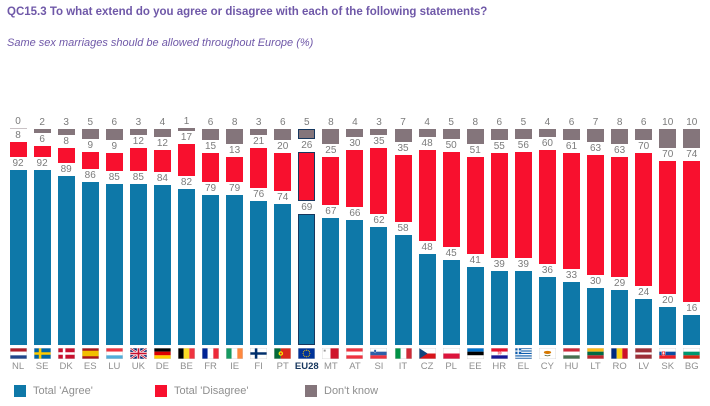 The height and width of the screenshot is (406, 710). Describe the element at coordinates (186, 137) in the screenshot. I see `disagree-value-label: 17` at that location.